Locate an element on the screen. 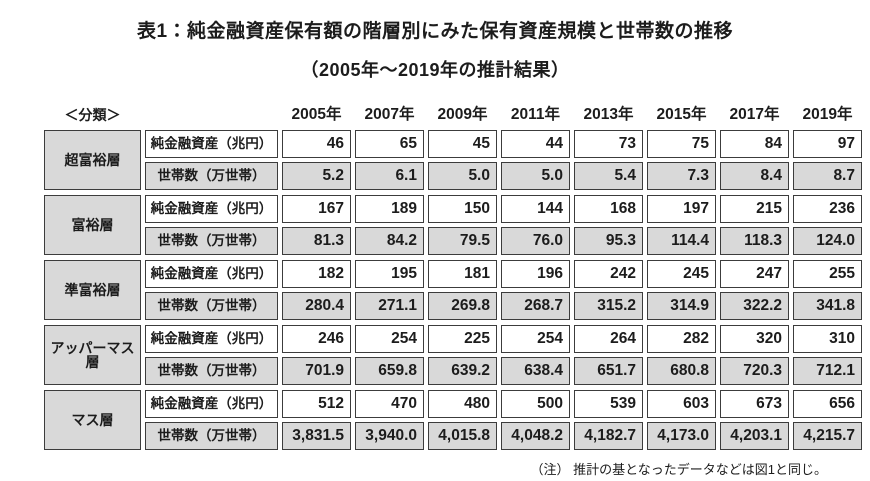  asset-value-cell: 236 is located at coordinates (827, 209).